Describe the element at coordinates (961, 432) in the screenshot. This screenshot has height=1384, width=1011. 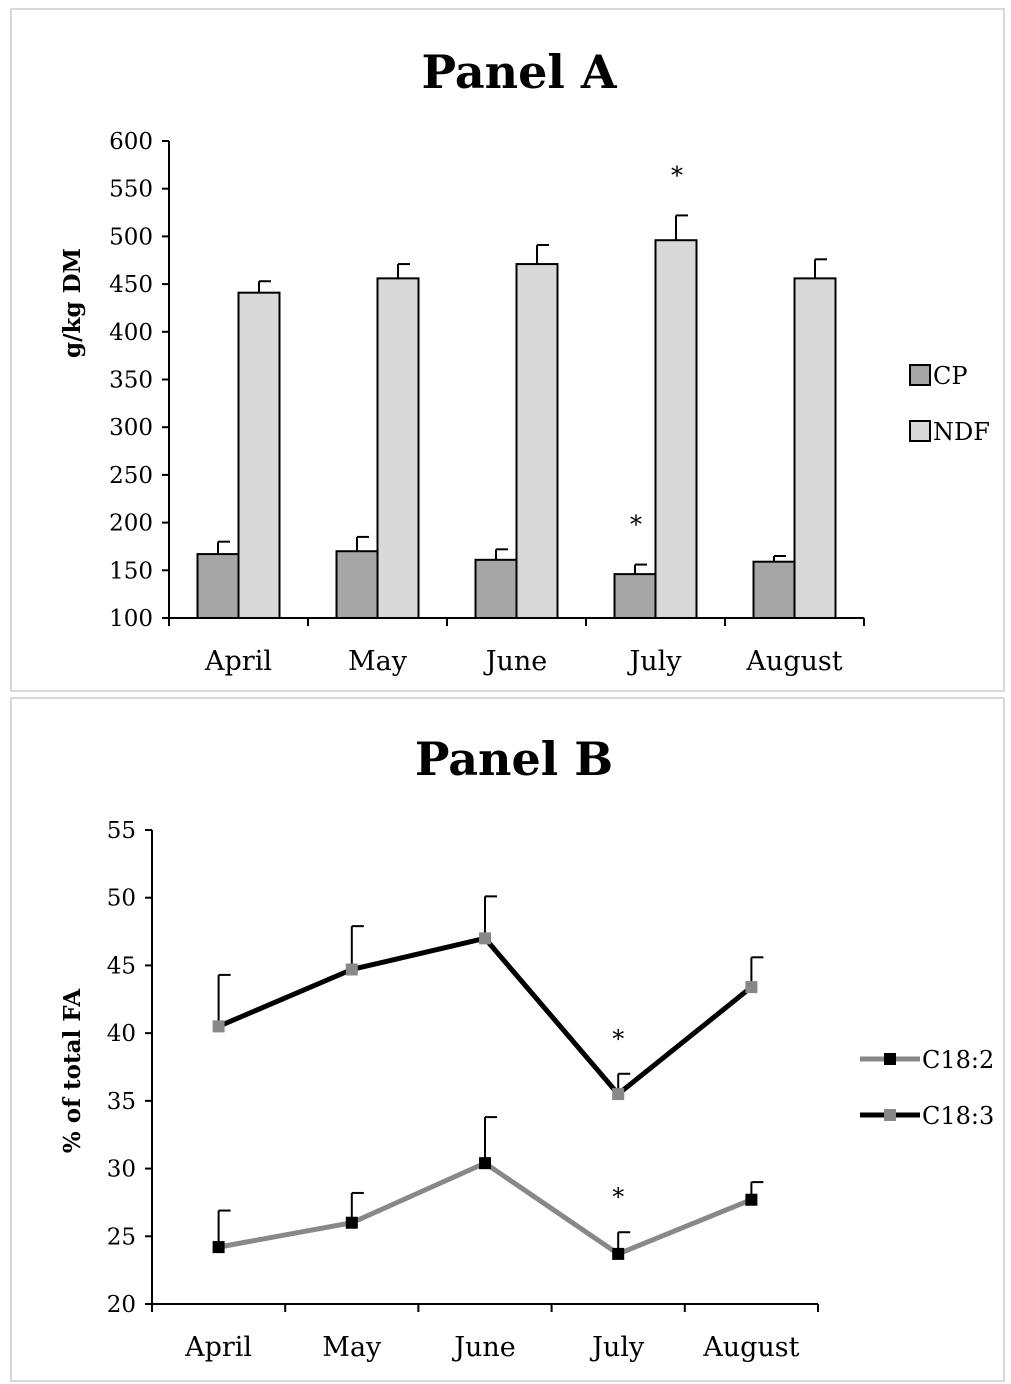
I see `legend-label-ndf: NDF` at that location.